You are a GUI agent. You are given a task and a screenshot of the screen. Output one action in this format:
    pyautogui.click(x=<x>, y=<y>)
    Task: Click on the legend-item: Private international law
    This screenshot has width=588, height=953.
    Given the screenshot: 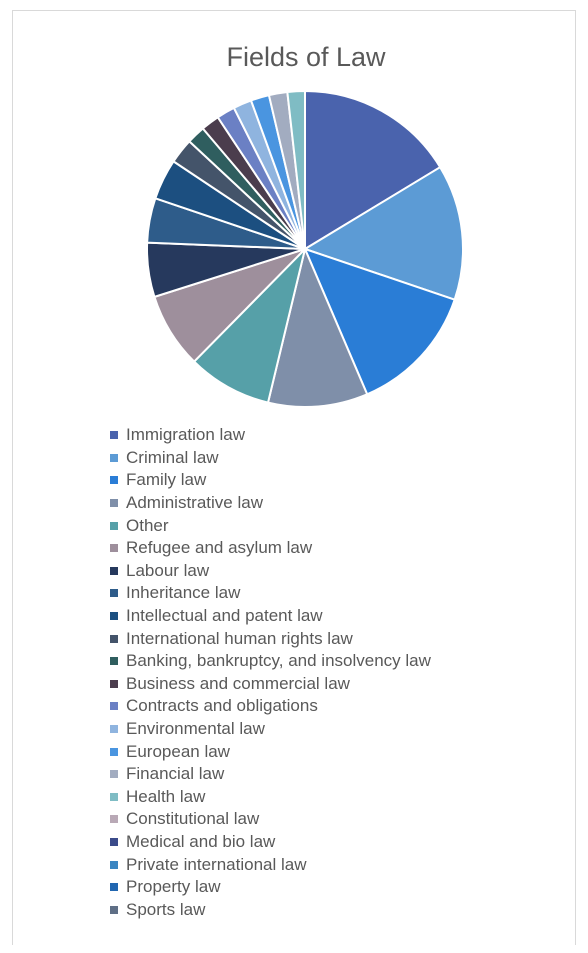 What is the action you would take?
    pyautogui.click(x=270, y=864)
    